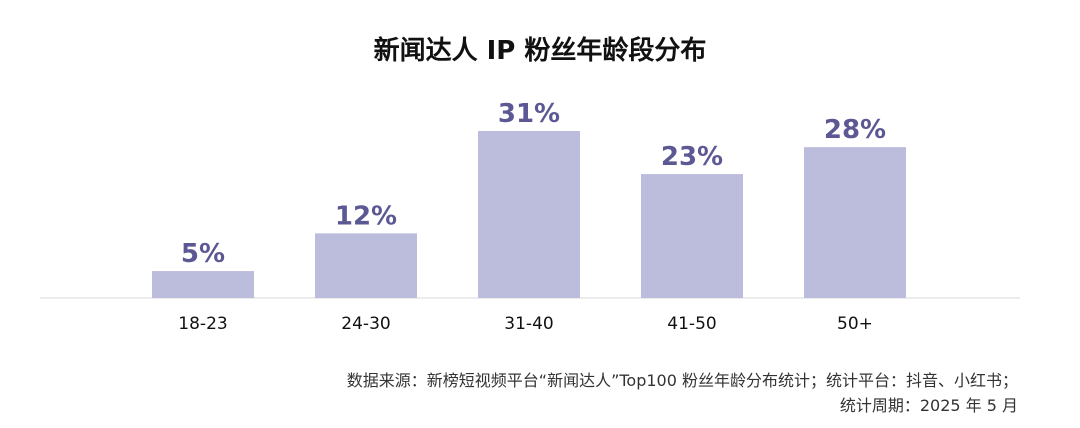 The width and height of the screenshot is (1080, 428). I want to click on x-tick-label-18-23: 18-23, so click(202, 324).